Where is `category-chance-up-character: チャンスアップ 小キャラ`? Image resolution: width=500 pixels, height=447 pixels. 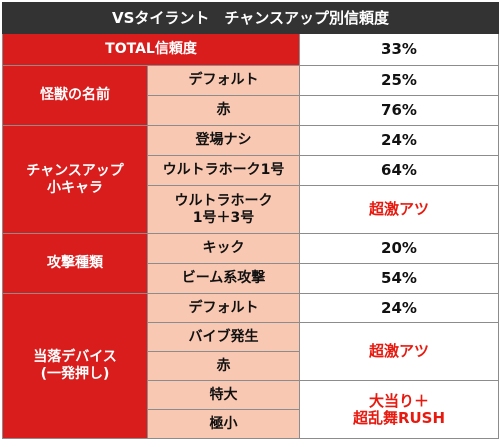 category-chance-up-character: チャンスアップ 小キャラ is located at coordinates (75, 179).